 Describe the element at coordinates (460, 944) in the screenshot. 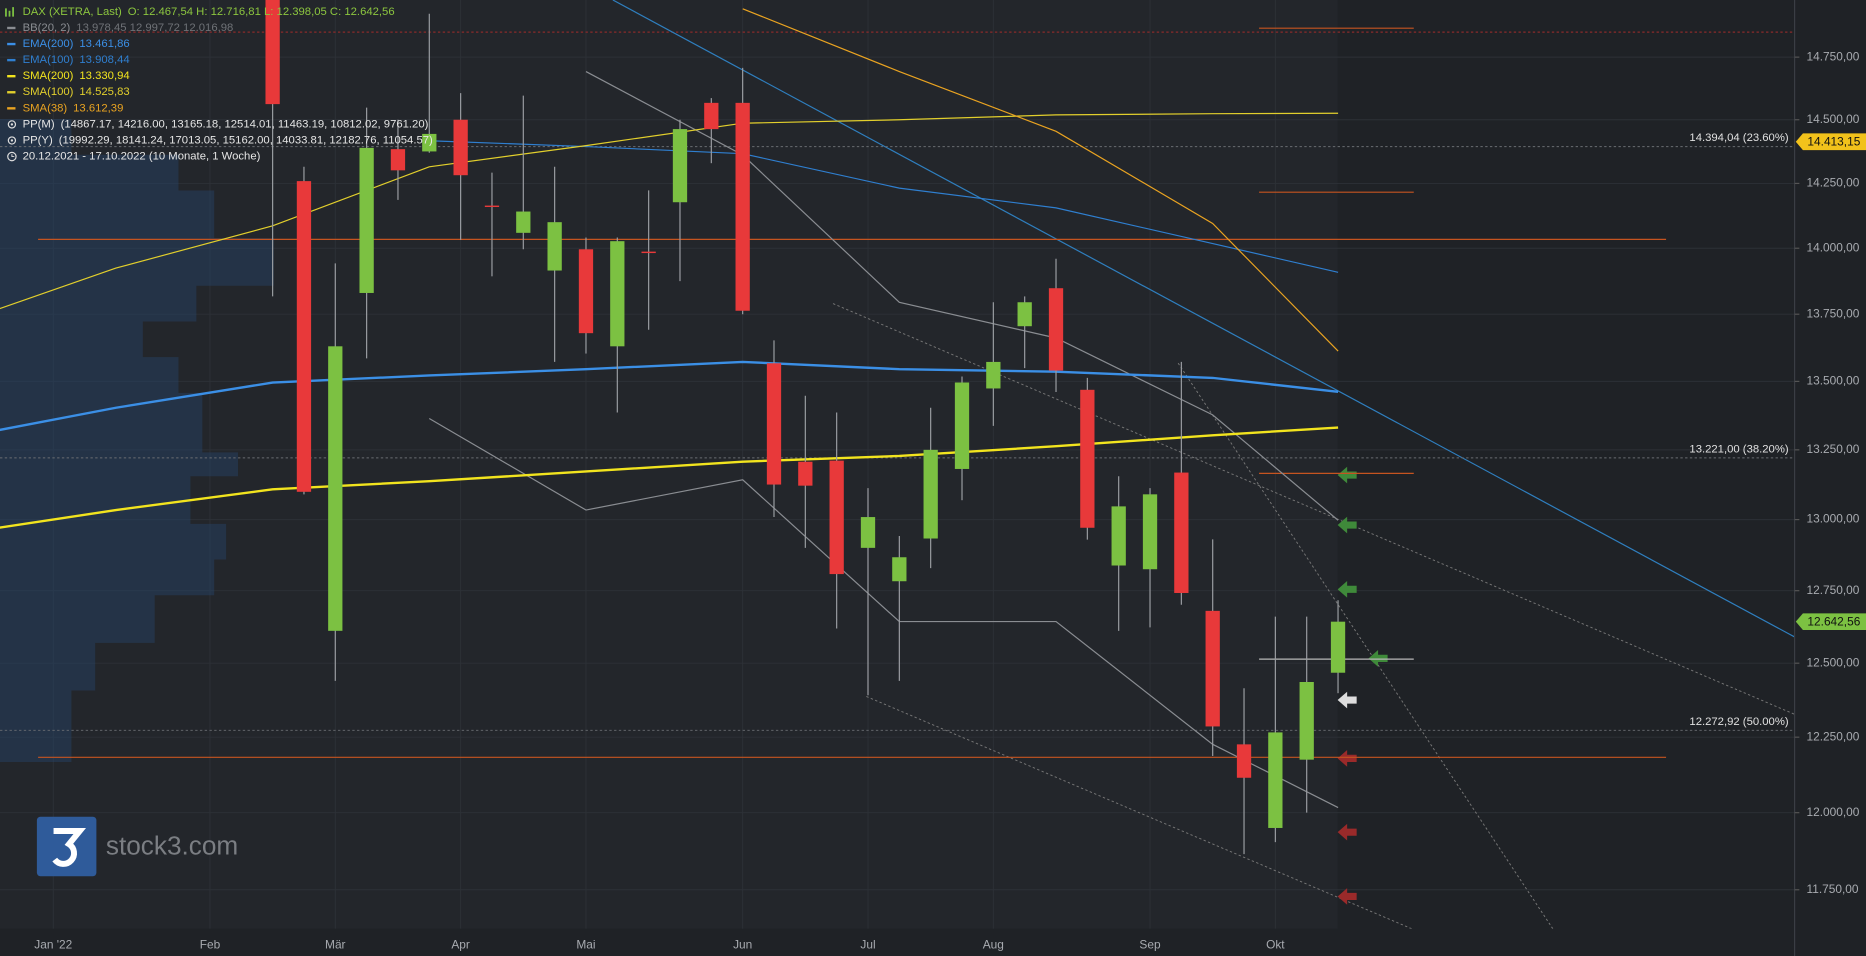

I see `x-tick-label: Apr` at that location.